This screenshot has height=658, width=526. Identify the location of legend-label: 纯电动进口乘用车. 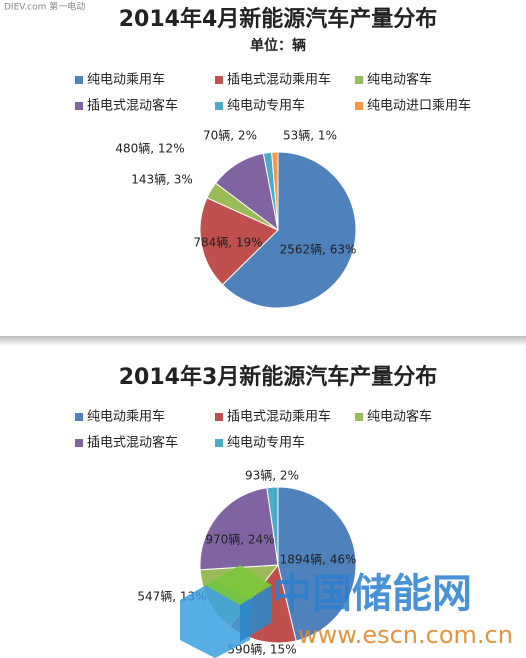
(419, 106).